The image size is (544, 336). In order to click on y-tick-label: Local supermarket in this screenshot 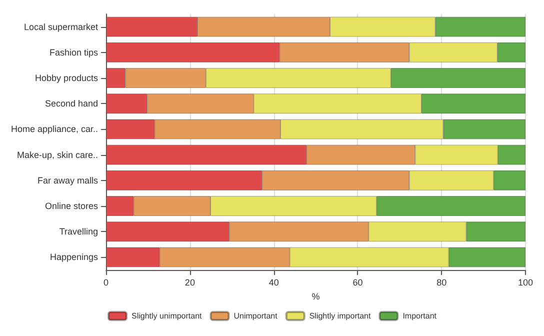, I will do `click(61, 27)`.